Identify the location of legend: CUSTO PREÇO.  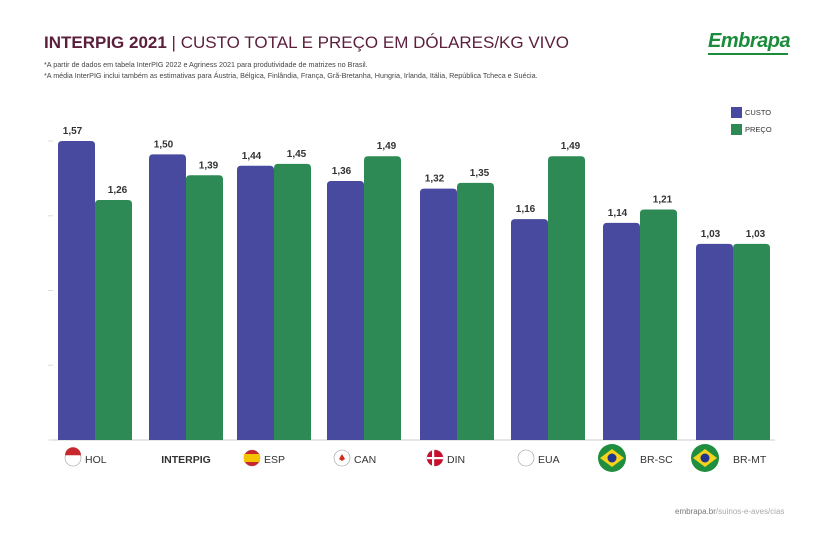
(751, 121).